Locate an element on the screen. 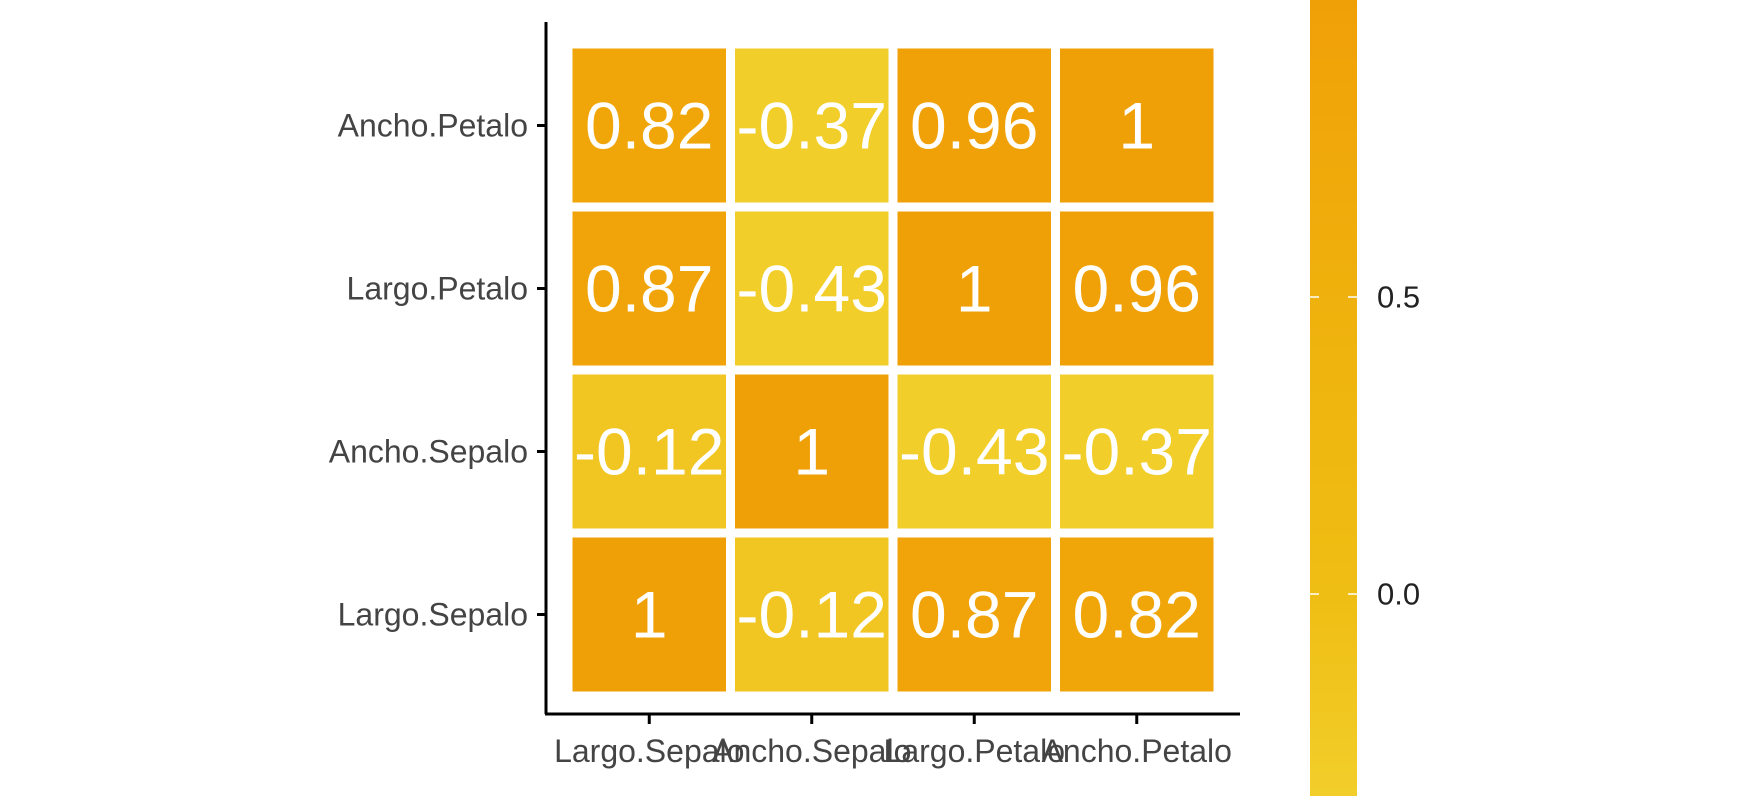 Image resolution: width=1753 pixels, height=796 pixels. y-tick-label: Ancho.Sepalo is located at coordinates (428, 452).